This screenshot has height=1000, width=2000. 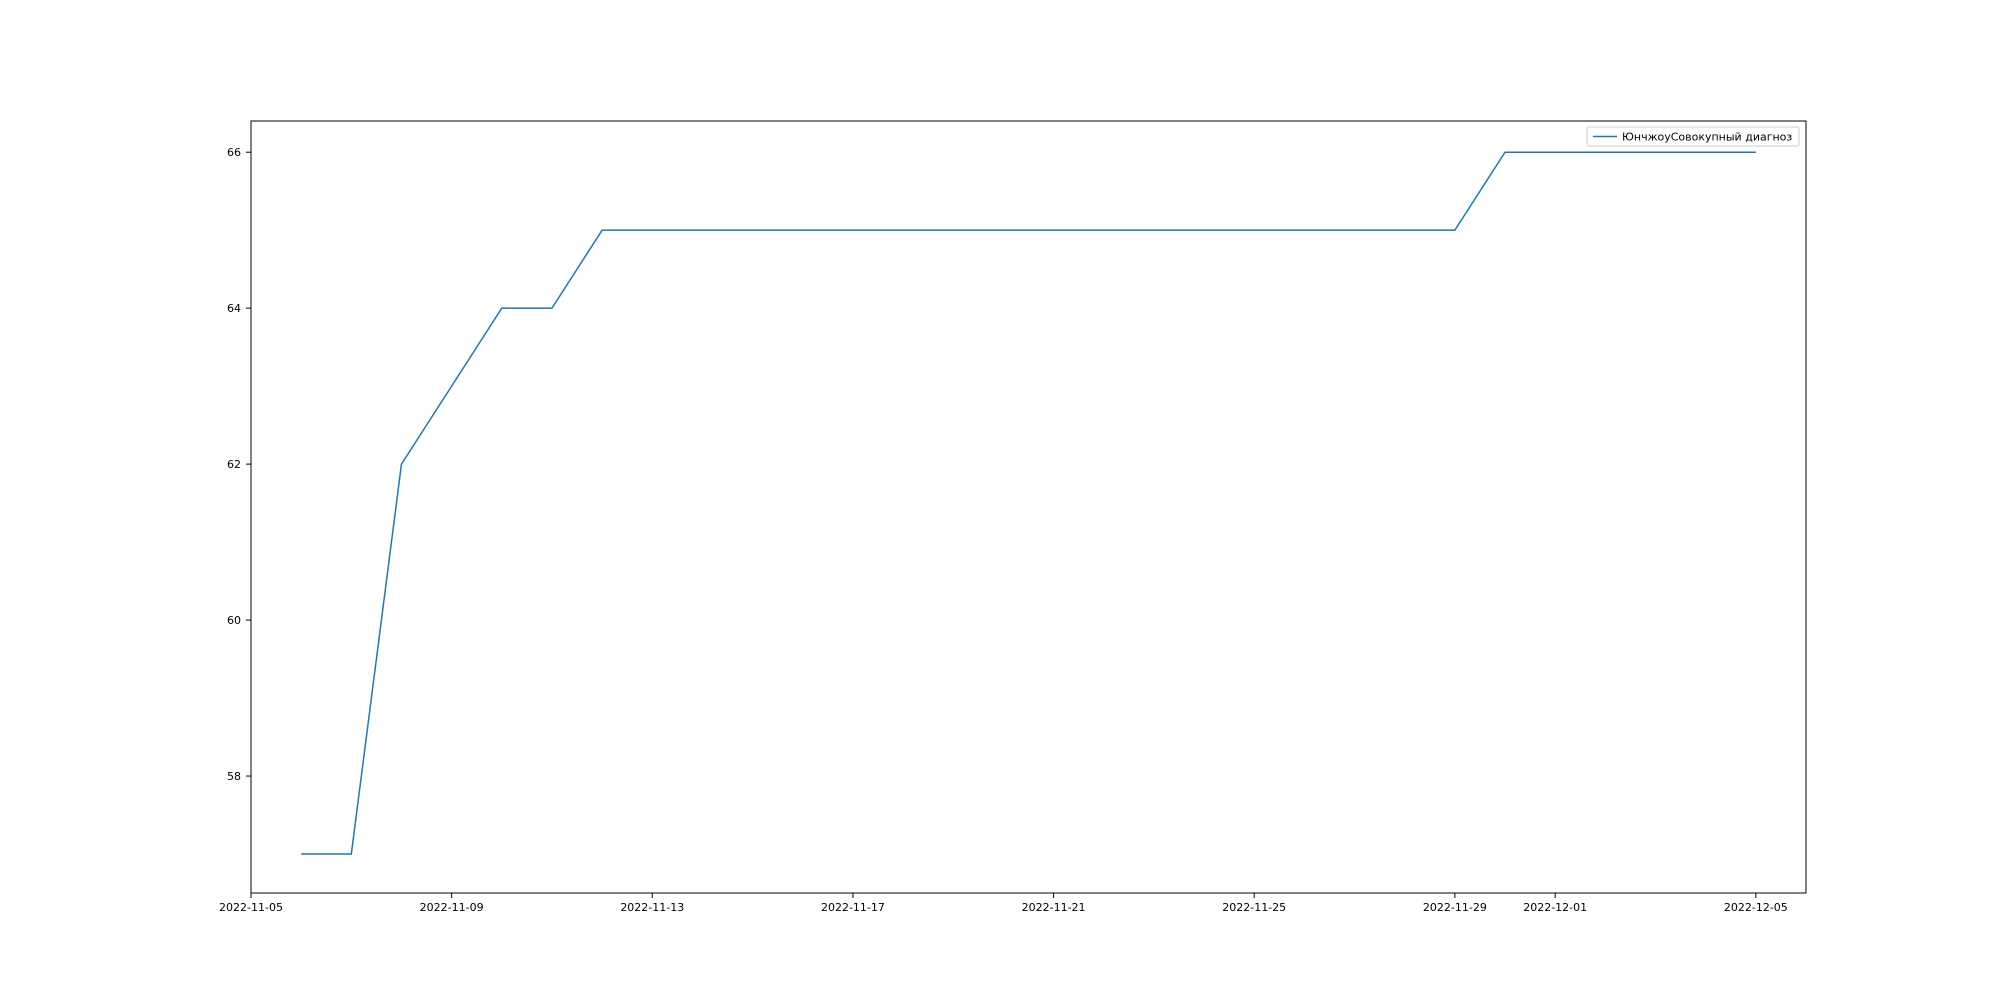 What do you see at coordinates (234, 620) in the screenshot?
I see `y-tick-label-1: 60` at bounding box center [234, 620].